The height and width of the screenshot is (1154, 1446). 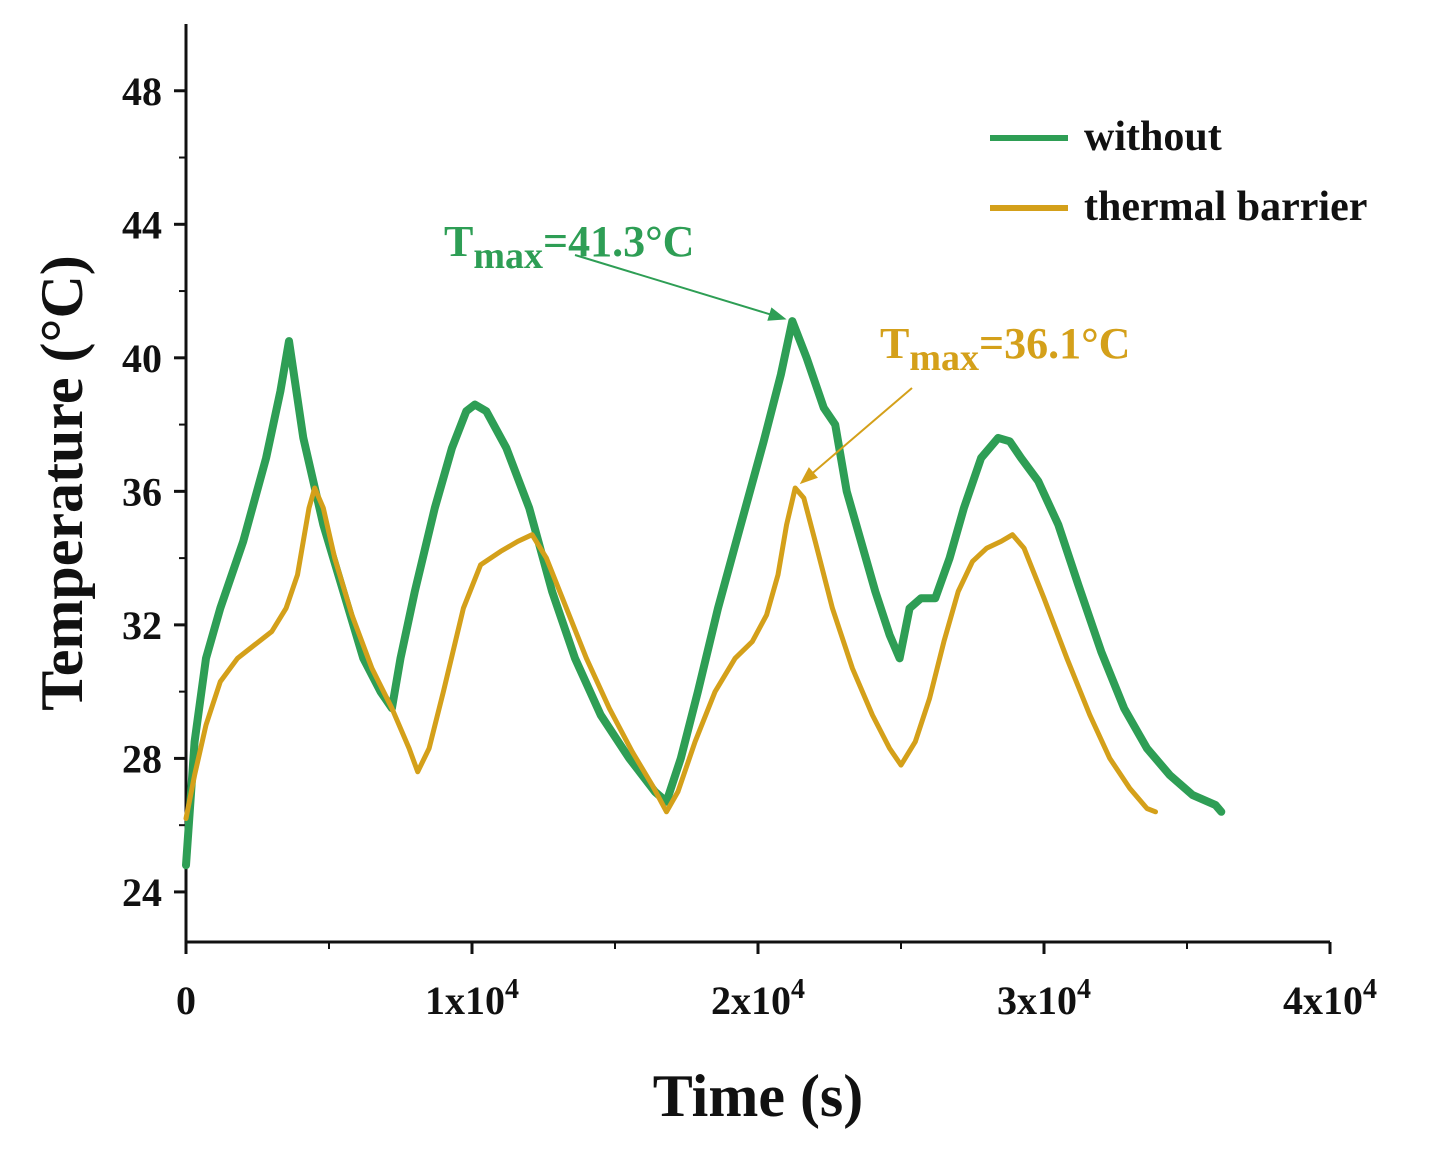 What do you see at coordinates (142, 224) in the screenshot?
I see `y-tick-label: 44` at bounding box center [142, 224].